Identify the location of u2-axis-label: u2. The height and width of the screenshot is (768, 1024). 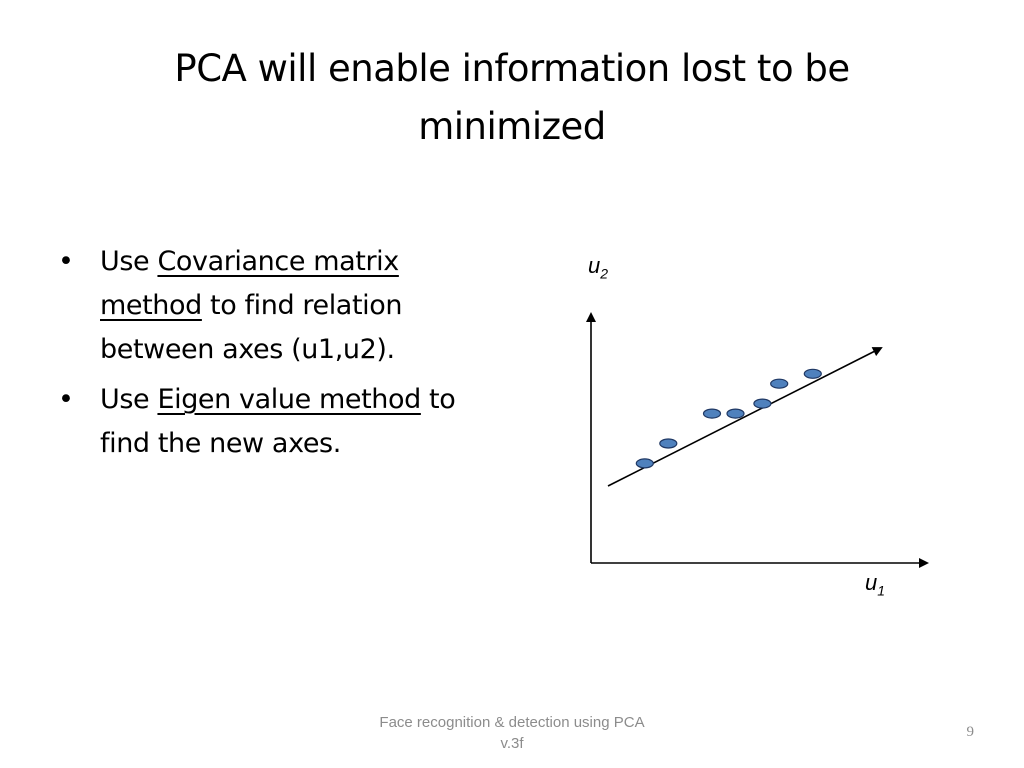
(598, 267).